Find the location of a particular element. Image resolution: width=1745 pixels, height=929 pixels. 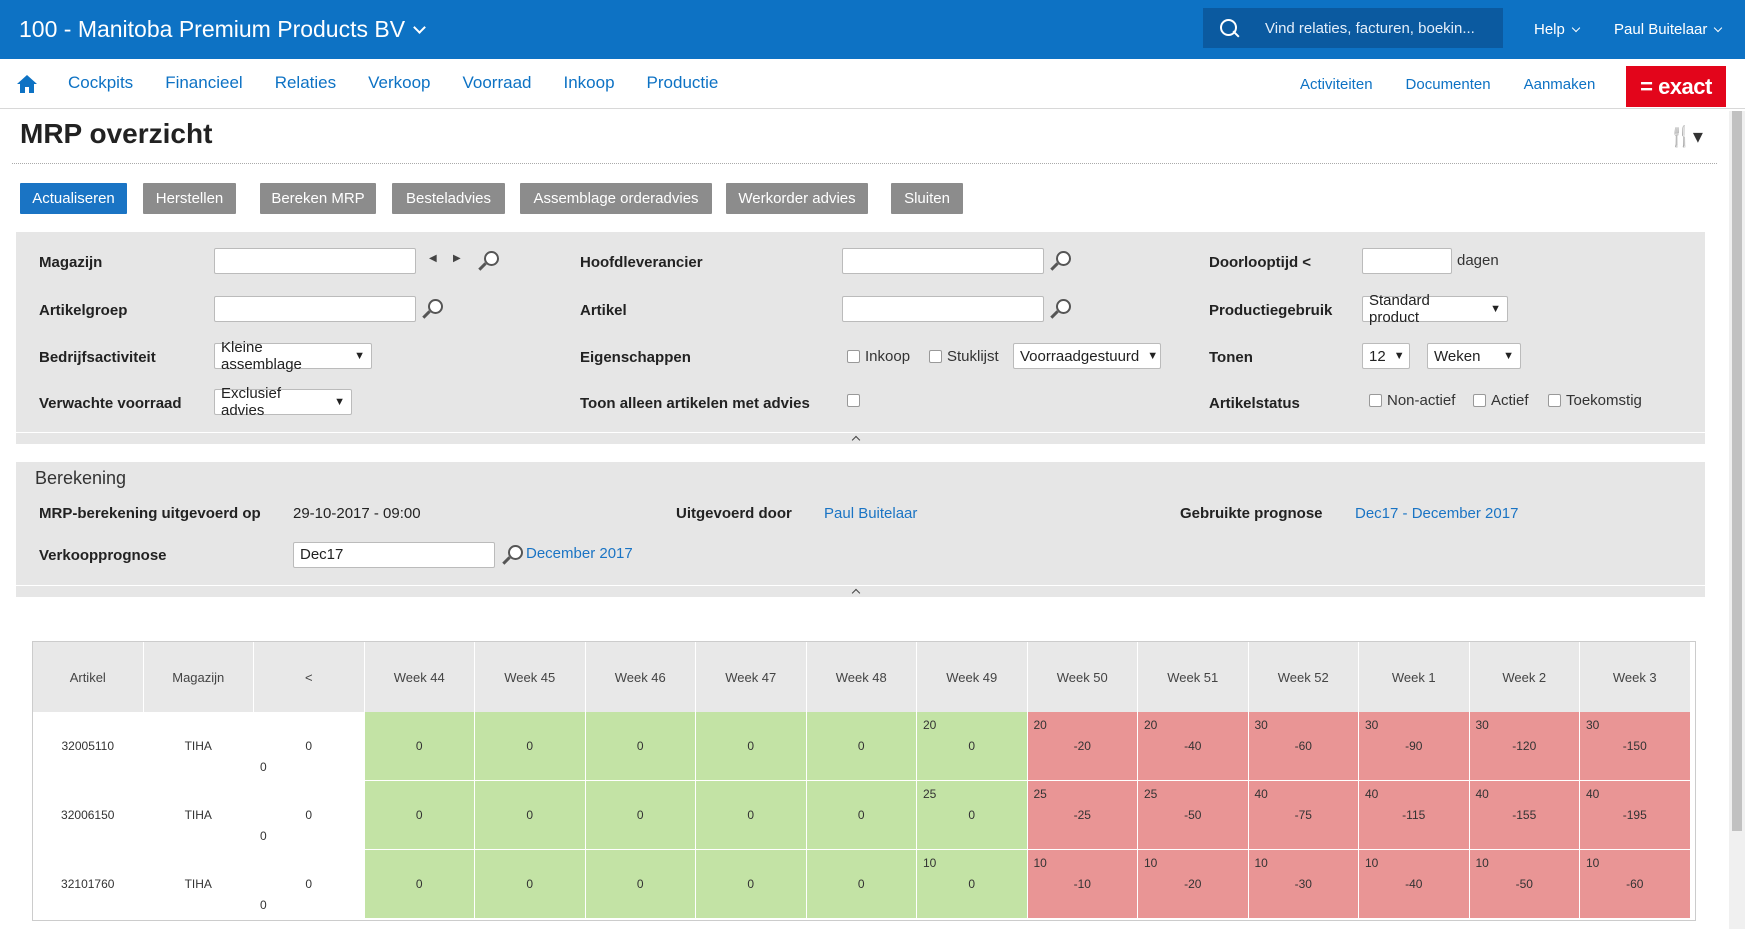

bereken-mrp-button: Bereken MRP is located at coordinates (318, 198).